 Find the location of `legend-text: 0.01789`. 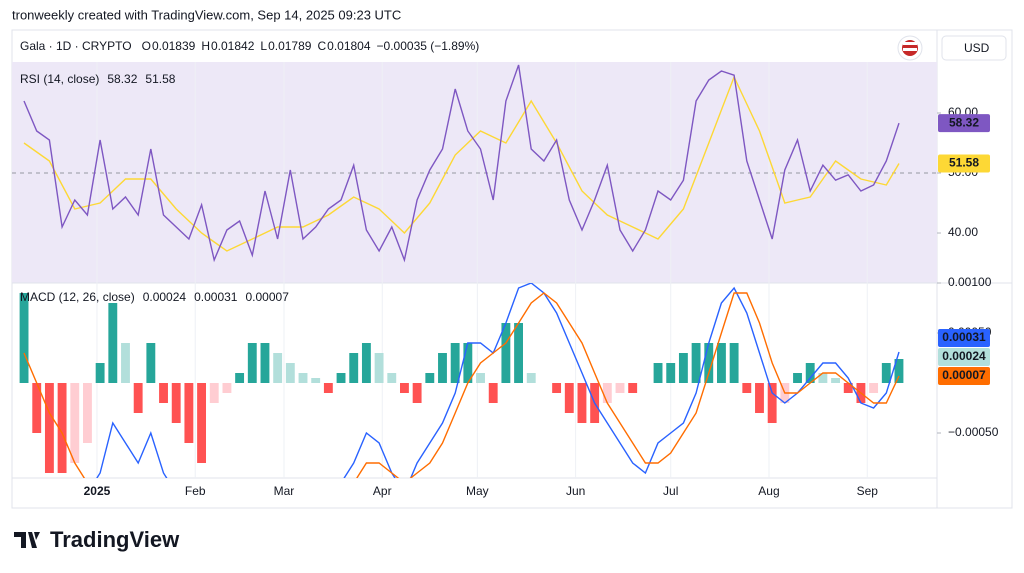

legend-text: 0.01789 is located at coordinates (290, 46).